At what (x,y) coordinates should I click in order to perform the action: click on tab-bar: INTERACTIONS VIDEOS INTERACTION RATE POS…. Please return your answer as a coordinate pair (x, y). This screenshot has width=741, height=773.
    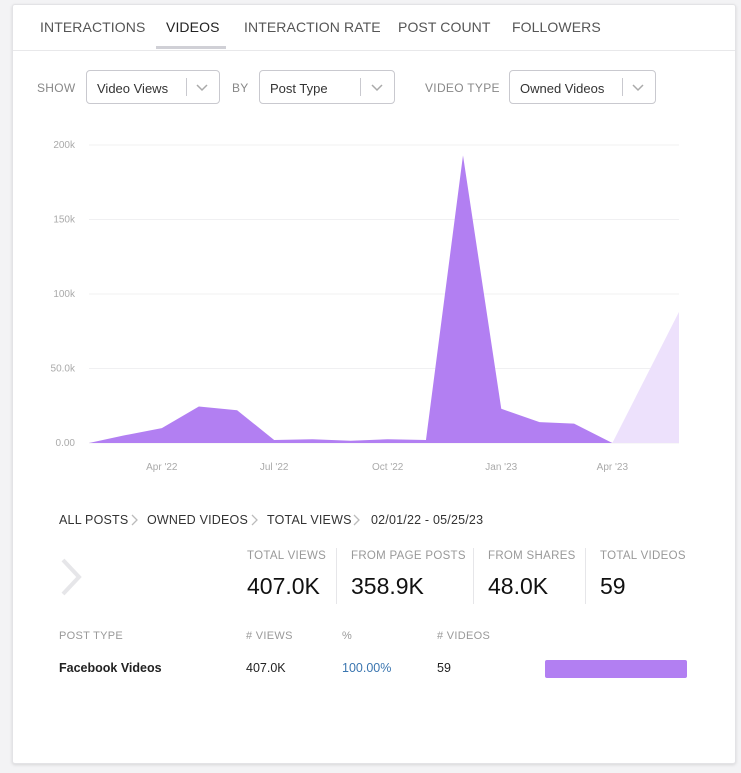
    Looking at the image, I should click on (374, 28).